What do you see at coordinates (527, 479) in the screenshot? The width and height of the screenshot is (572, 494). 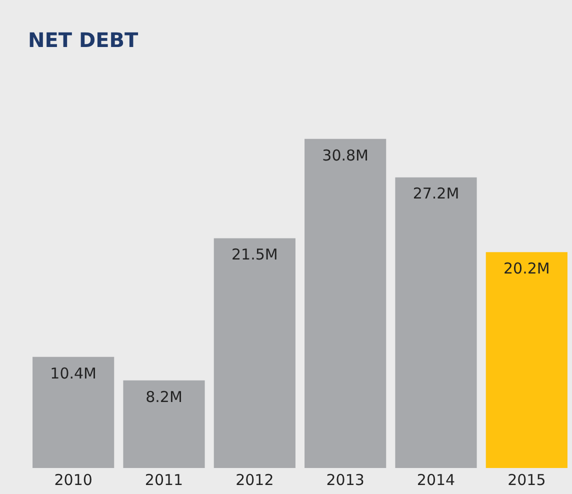 I see `x-tick-label: 2015` at bounding box center [527, 479].